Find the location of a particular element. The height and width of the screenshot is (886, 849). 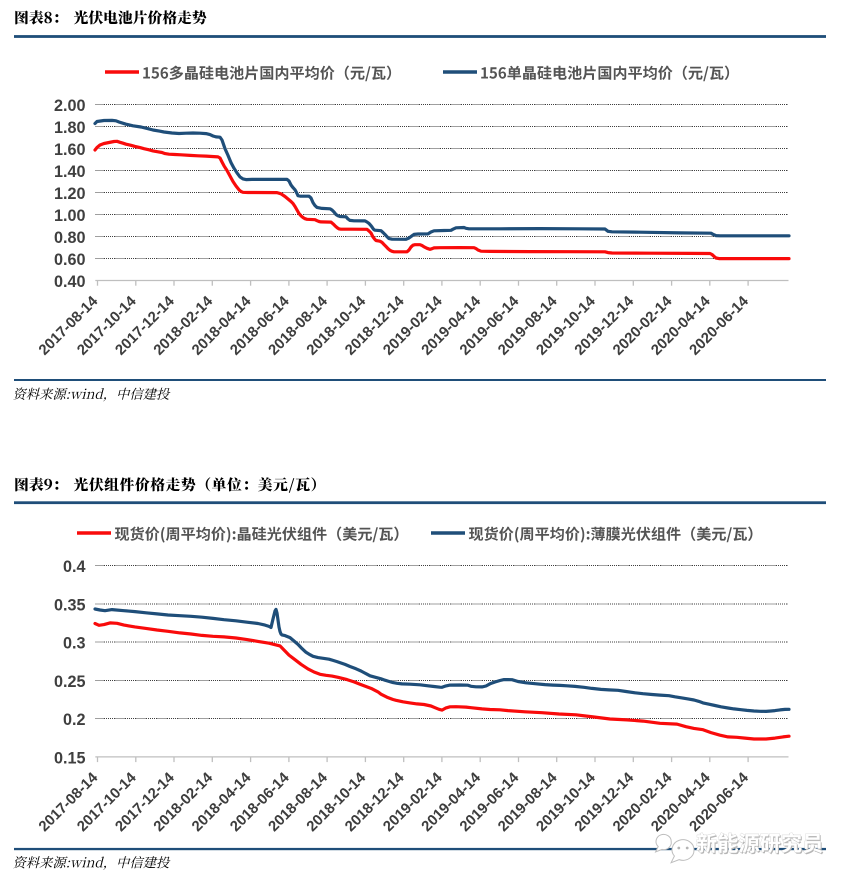

svg-text: 1.80 is located at coordinates (70, 128).